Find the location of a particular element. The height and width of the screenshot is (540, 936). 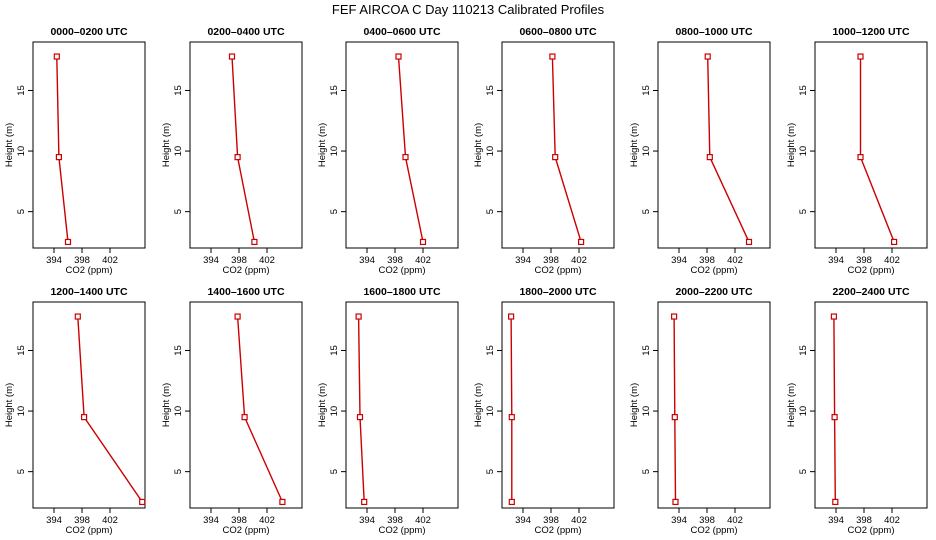

panel-title: 1800–2000 UTC is located at coordinates (557, 292).